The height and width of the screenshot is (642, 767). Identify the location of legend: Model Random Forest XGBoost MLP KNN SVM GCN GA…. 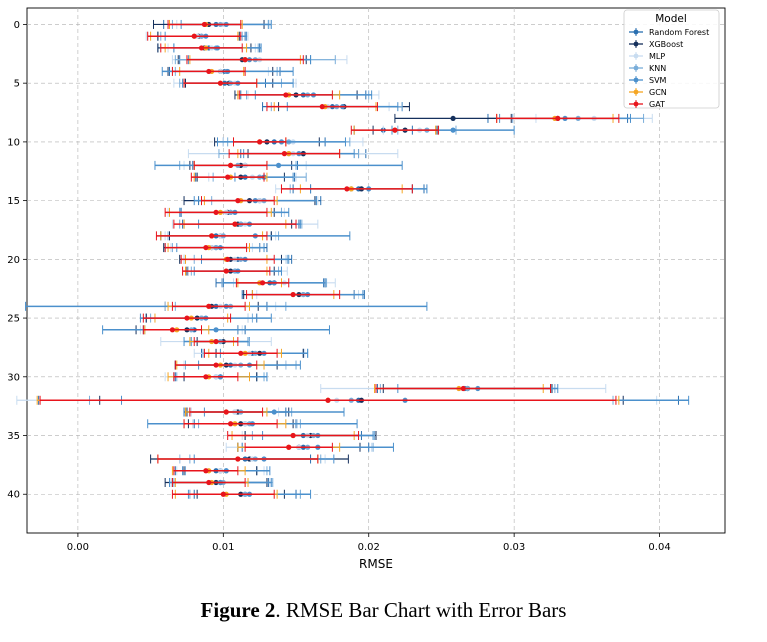
(671, 59).